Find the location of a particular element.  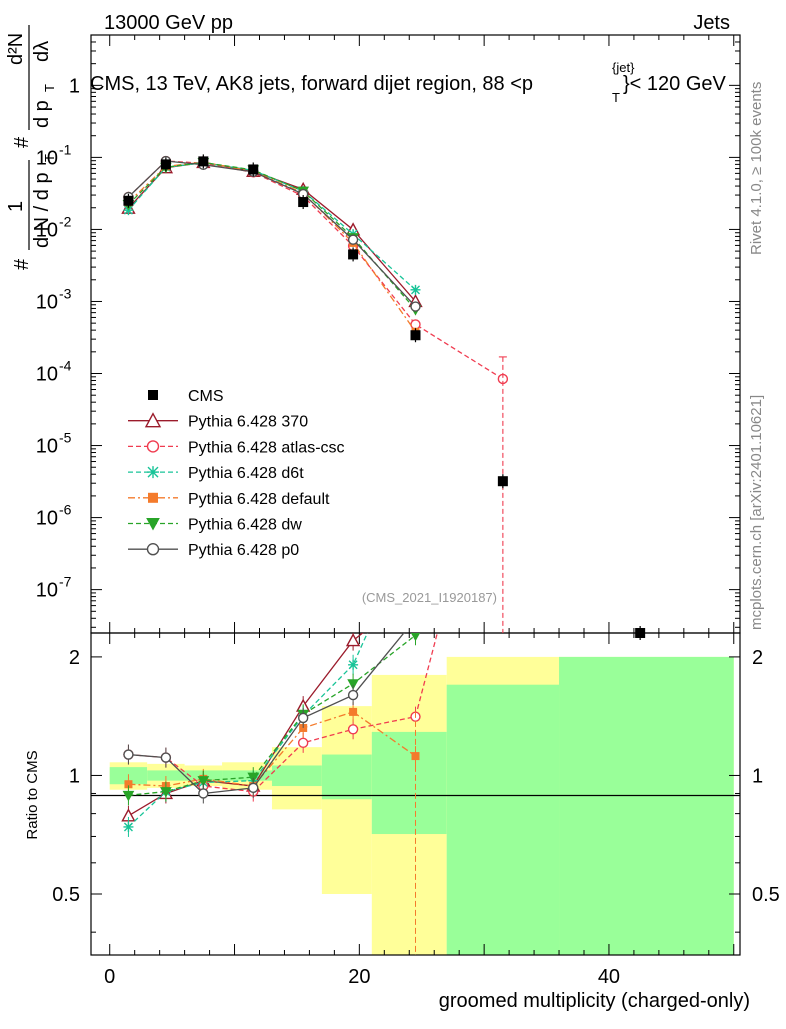

chart-title-sup: {jet} is located at coordinates (623, 67).